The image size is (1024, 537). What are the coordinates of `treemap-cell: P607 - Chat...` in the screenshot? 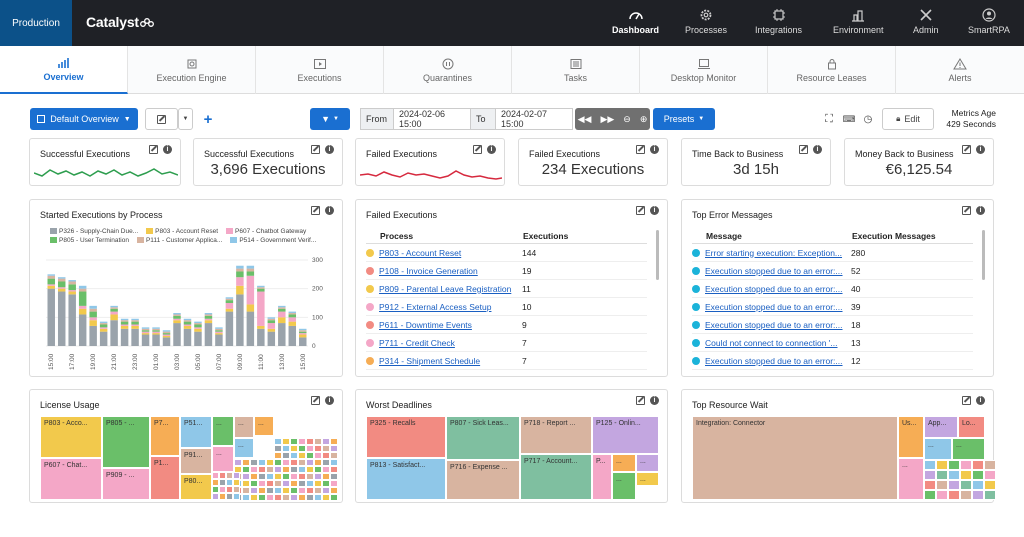 It's located at (71, 479).